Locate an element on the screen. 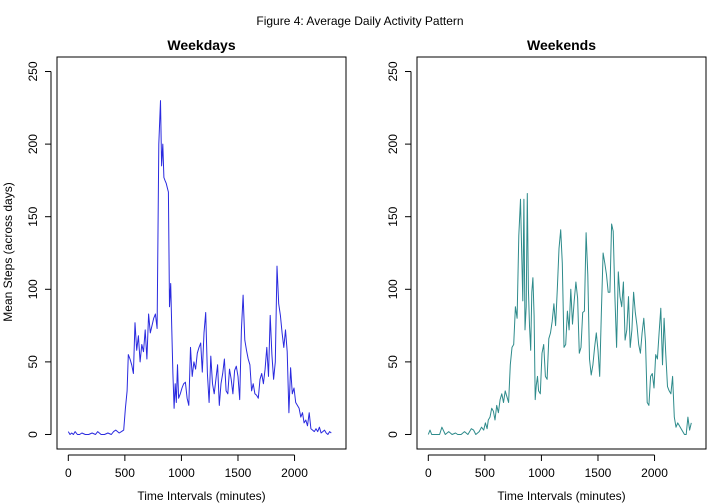 The image size is (720, 504). weekends-x-tick-label: 1000 is located at coordinates (541, 473).